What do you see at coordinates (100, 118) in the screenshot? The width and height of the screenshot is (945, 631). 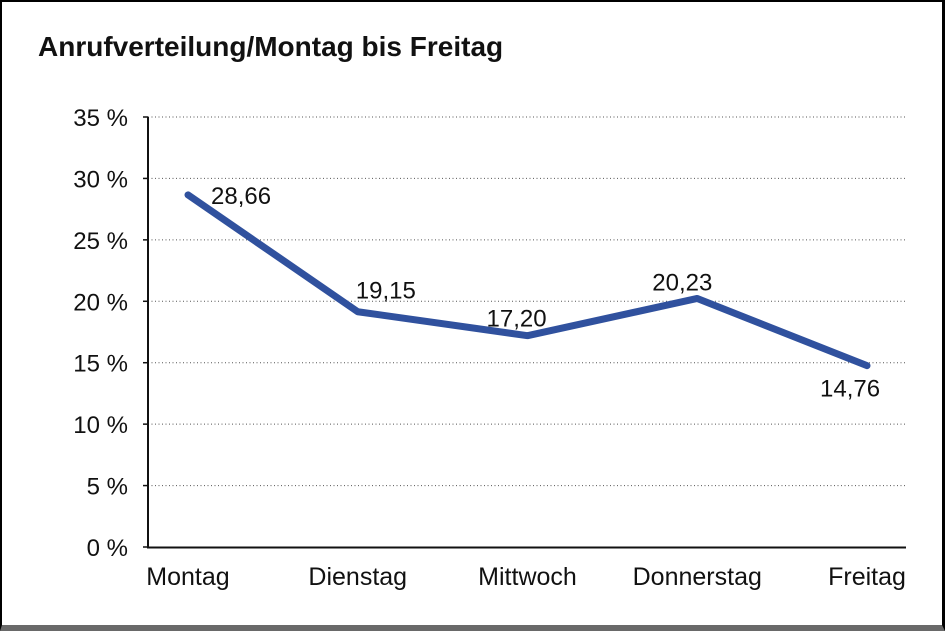 I see `y-axis-tick-label: 35 %` at bounding box center [100, 118].